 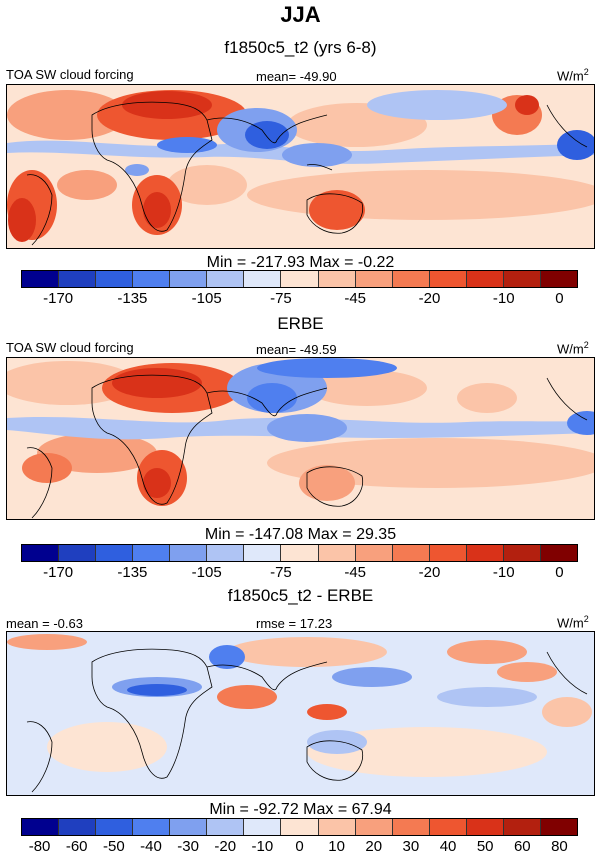 What do you see at coordinates (300, 809) in the screenshot?
I see `panel3-stats: Min = -92.72 Max = 67.94` at bounding box center [300, 809].